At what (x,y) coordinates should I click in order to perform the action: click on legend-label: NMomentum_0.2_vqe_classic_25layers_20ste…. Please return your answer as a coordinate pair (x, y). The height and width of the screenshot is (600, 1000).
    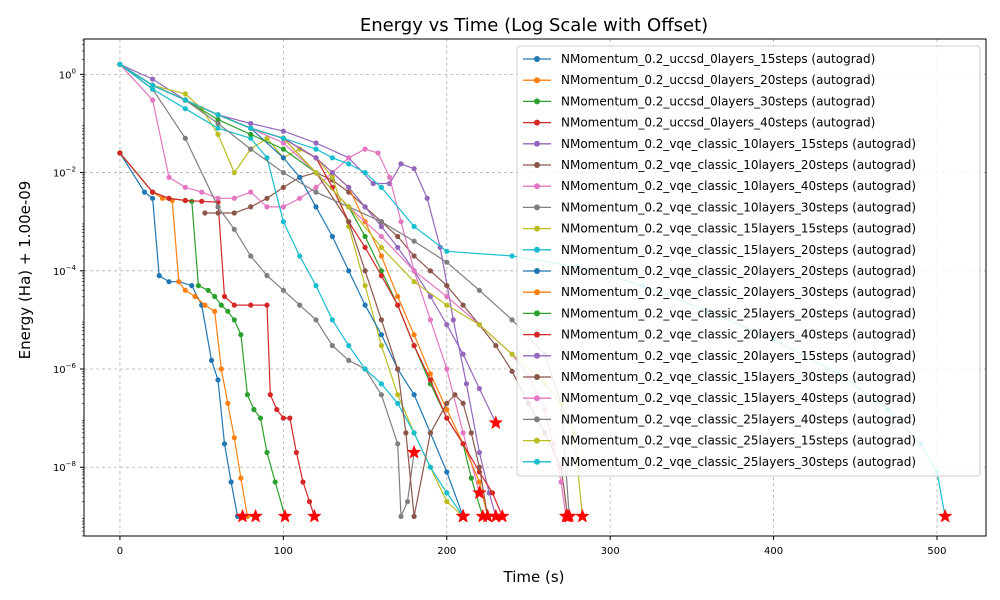
    Looking at the image, I should click on (738, 313).